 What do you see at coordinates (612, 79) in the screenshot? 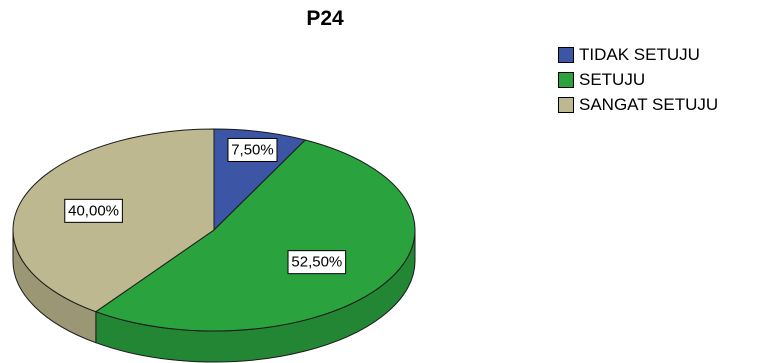
I see `legend-label: SETUJU` at bounding box center [612, 79].